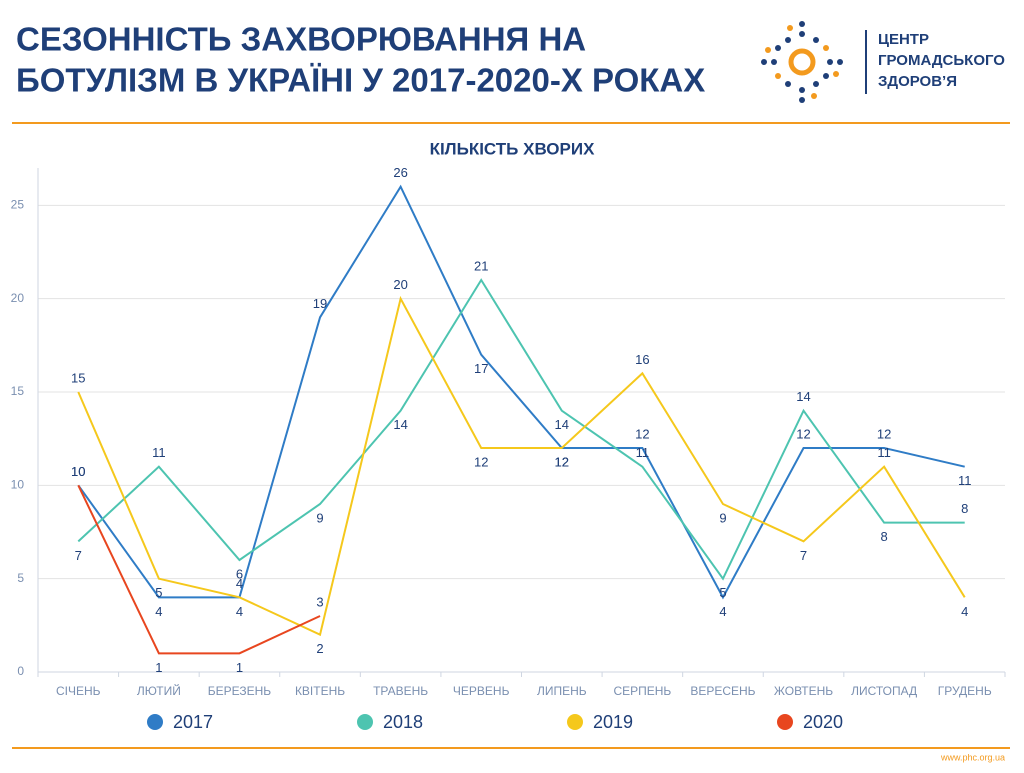  I want to click on data-label: 26, so click(400, 172).